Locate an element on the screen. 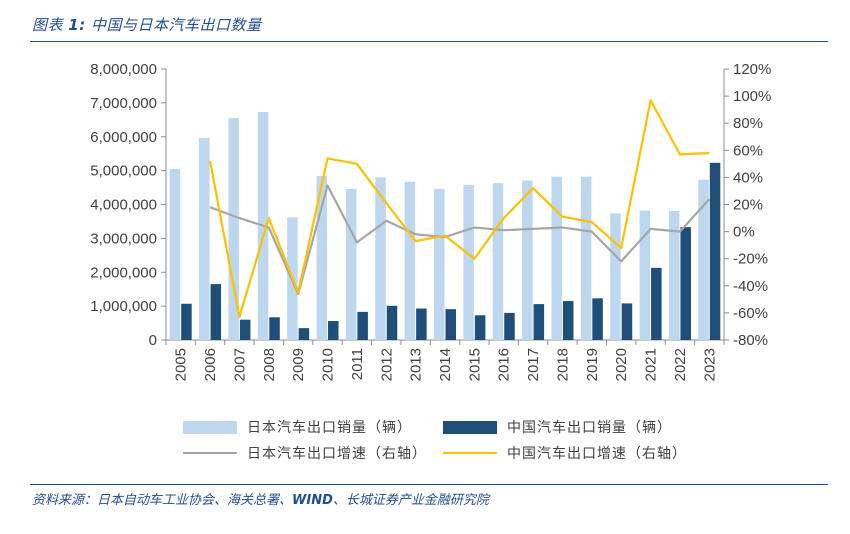  legend-china-growth: 中国汽车出口增速（右轴） is located at coordinates (565, 453).